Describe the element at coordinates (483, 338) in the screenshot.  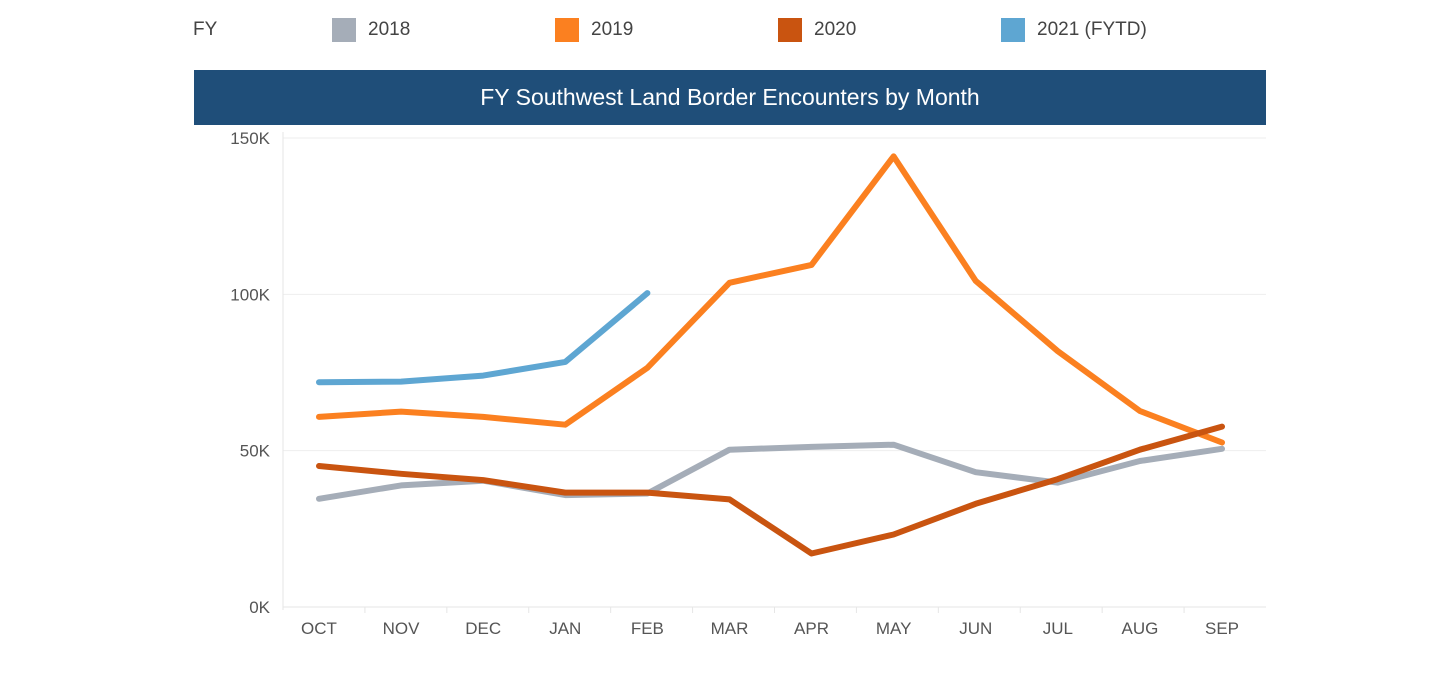
I see `series-line-2021` at that location.